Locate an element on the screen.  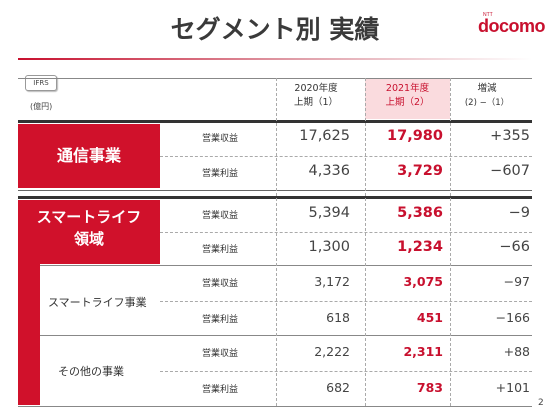
column-header-2021: 2021年度 上期（2） is located at coordinates (407, 96).